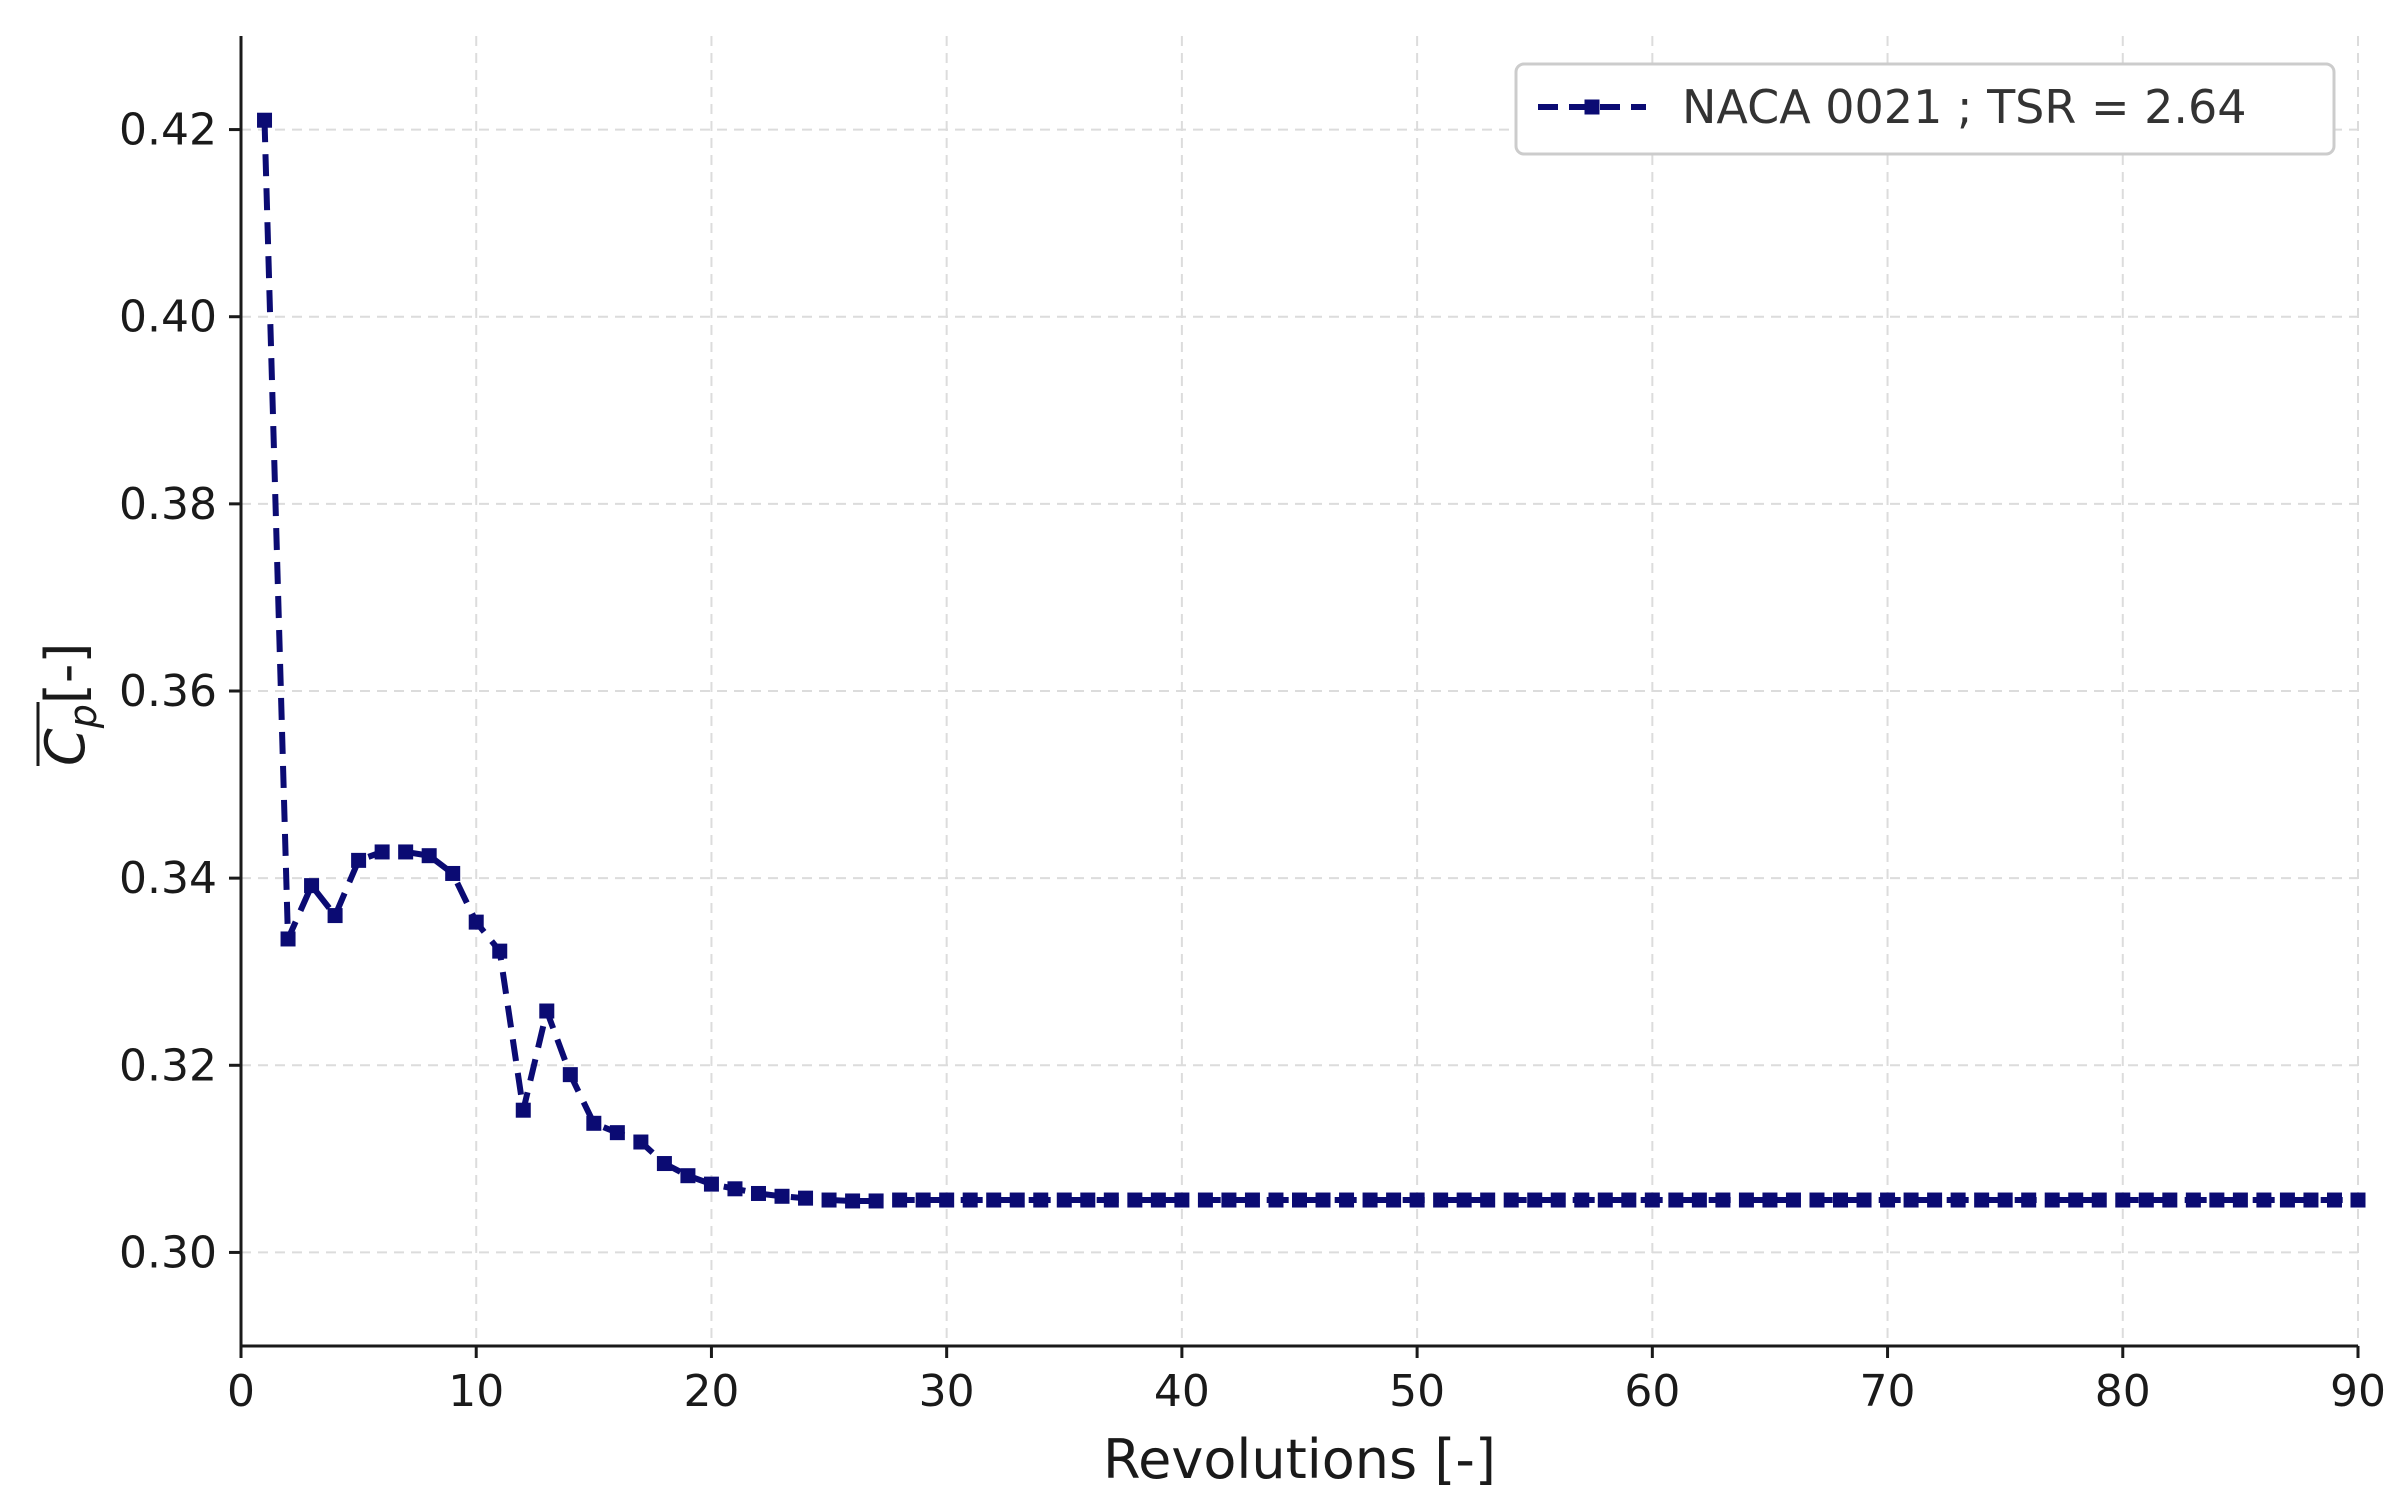 The image size is (2403, 1501). What do you see at coordinates (2123, 1391) in the screenshot?
I see `x-tick-label: 80` at bounding box center [2123, 1391].